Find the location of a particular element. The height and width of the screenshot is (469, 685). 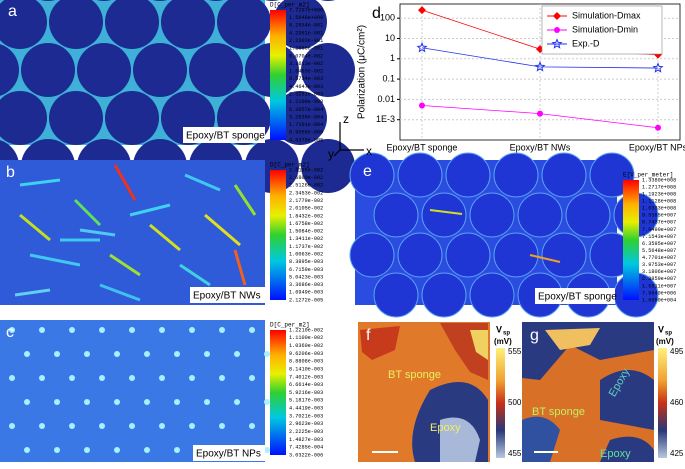

colorbar-label: 2.6800e-002 is located at coordinates (306, 178).